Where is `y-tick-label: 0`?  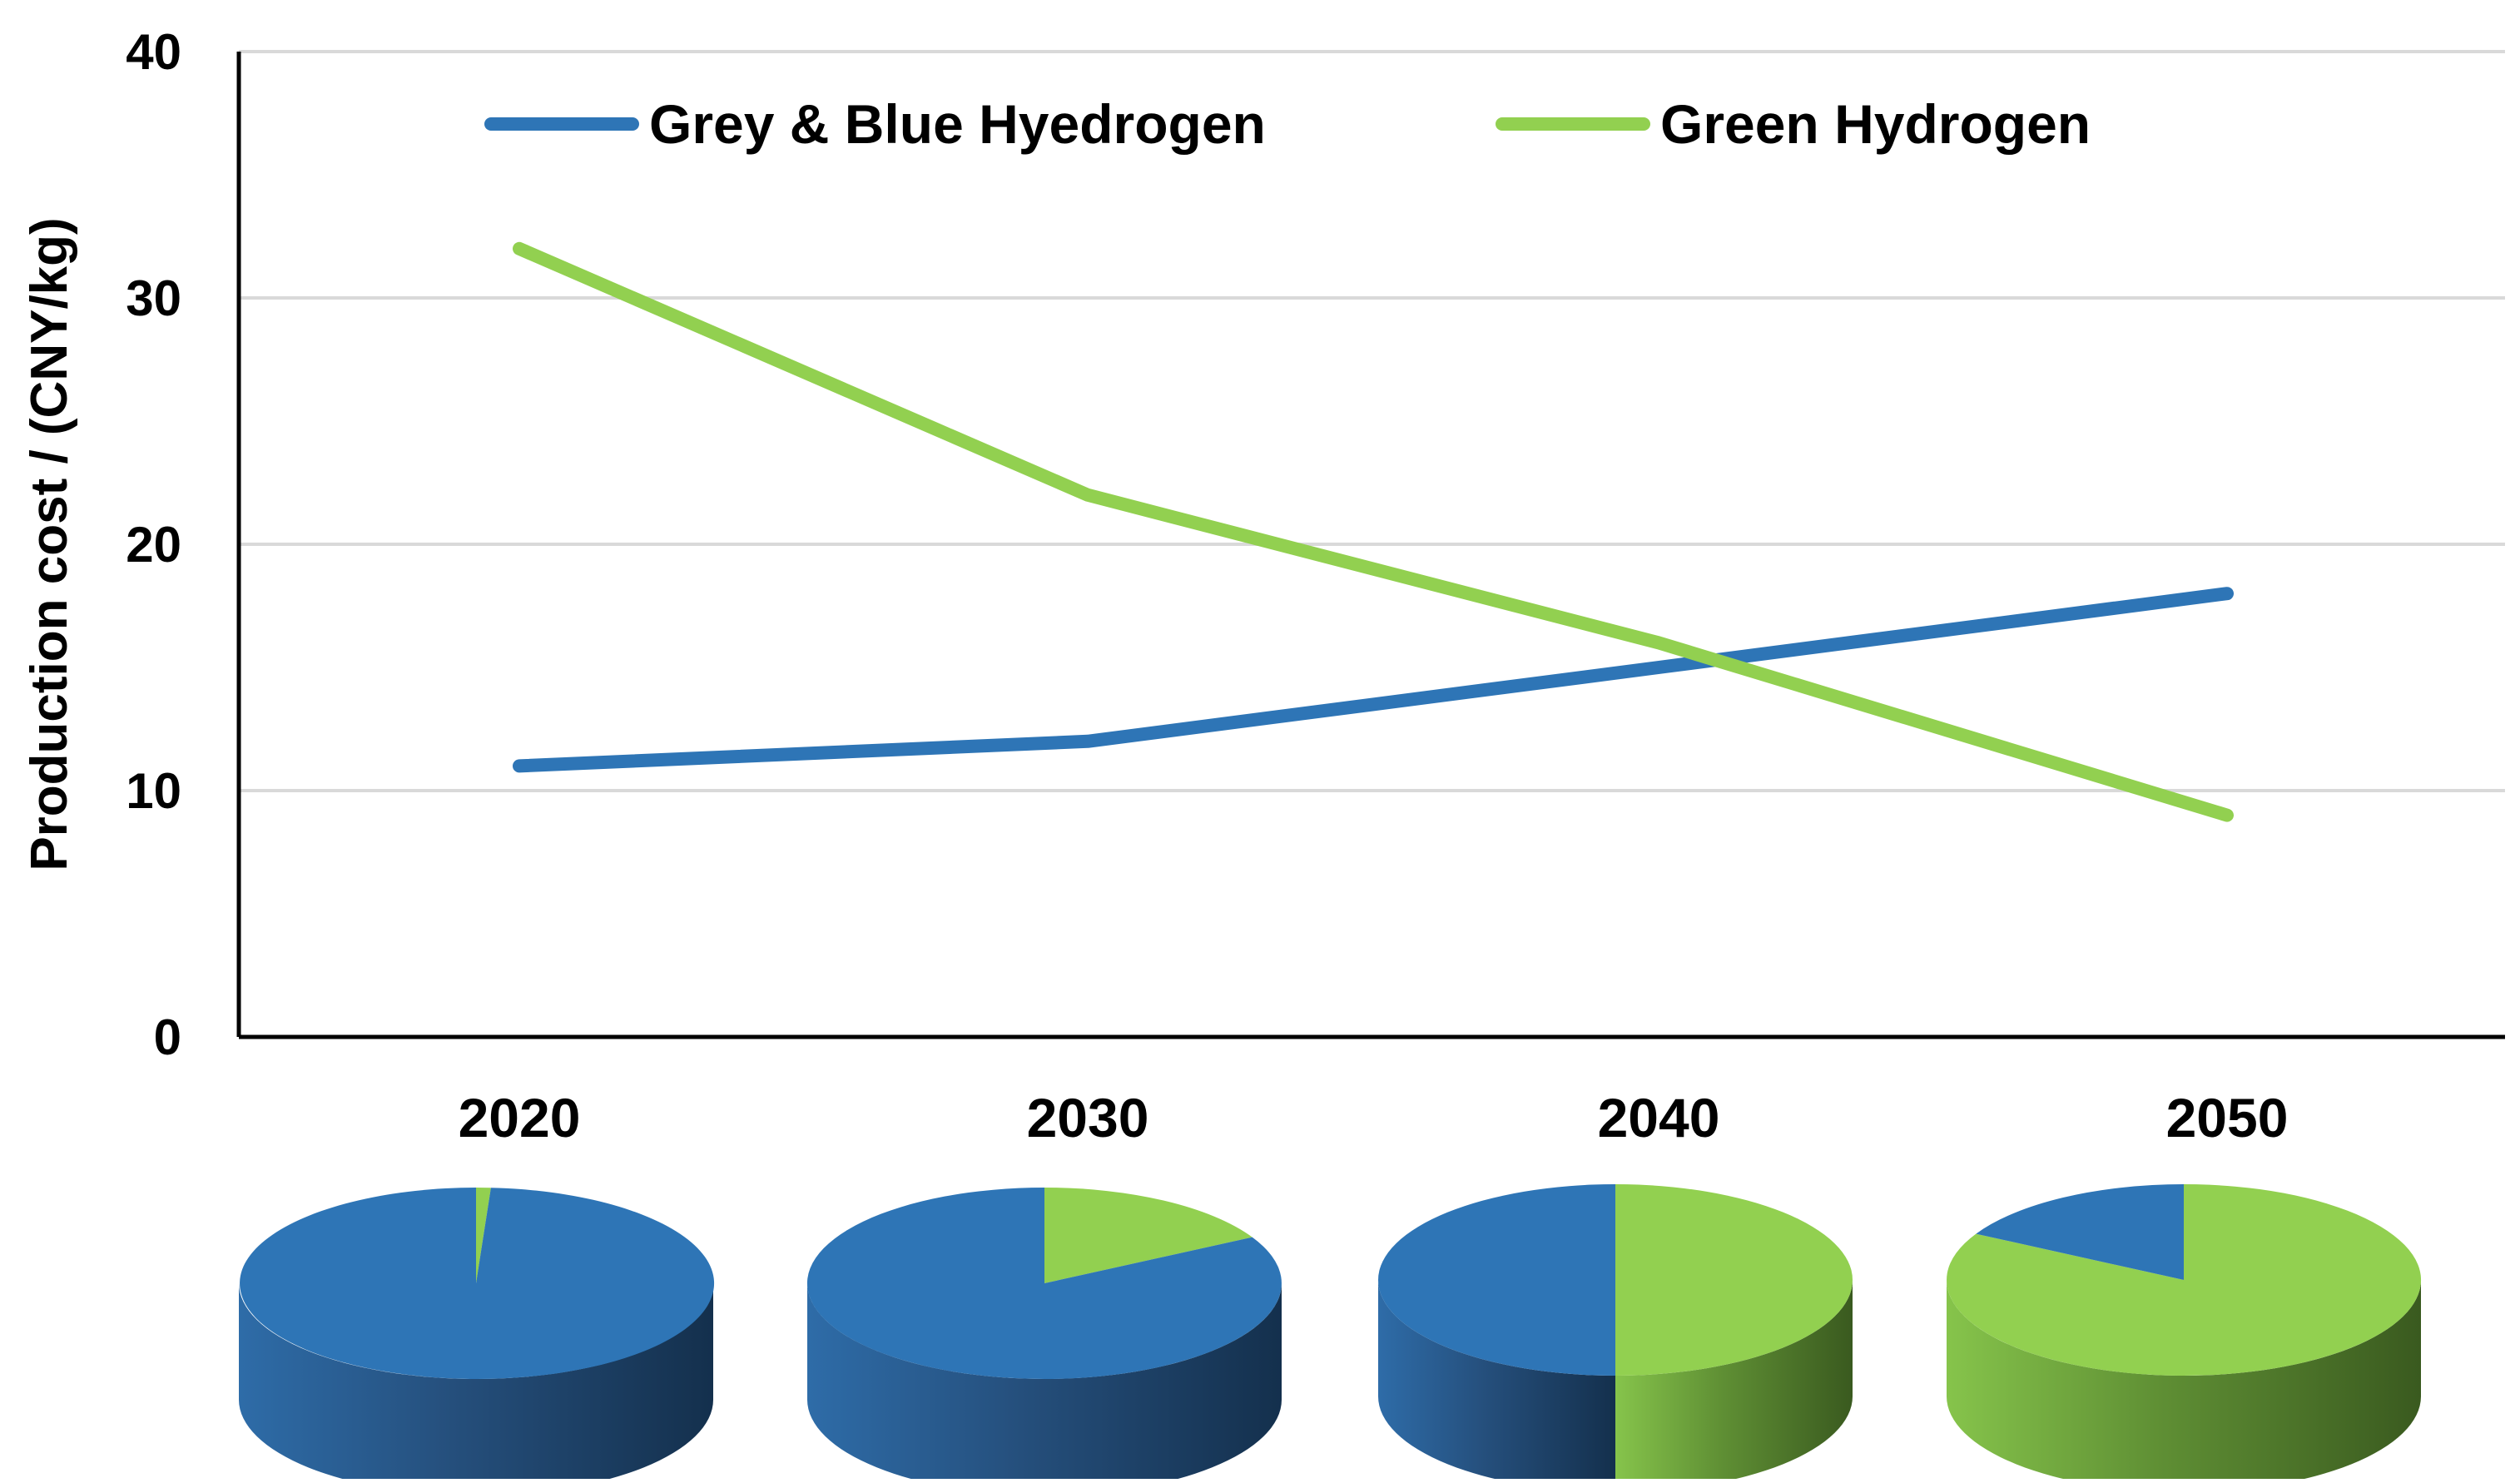
y-tick-label: 0 is located at coordinates (167, 1037).